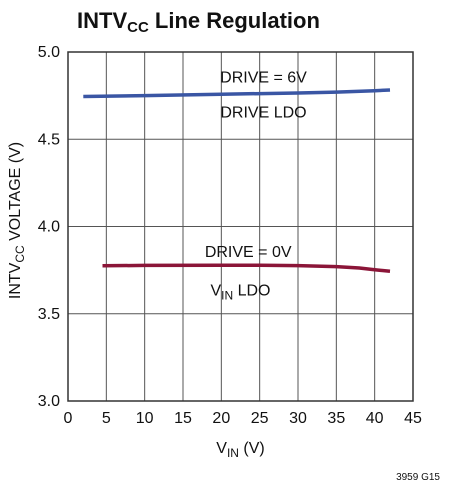 This screenshot has width=453, height=486. What do you see at coordinates (263, 77) in the screenshot?
I see `annotation-1: DRIVE = 6V` at bounding box center [263, 77].